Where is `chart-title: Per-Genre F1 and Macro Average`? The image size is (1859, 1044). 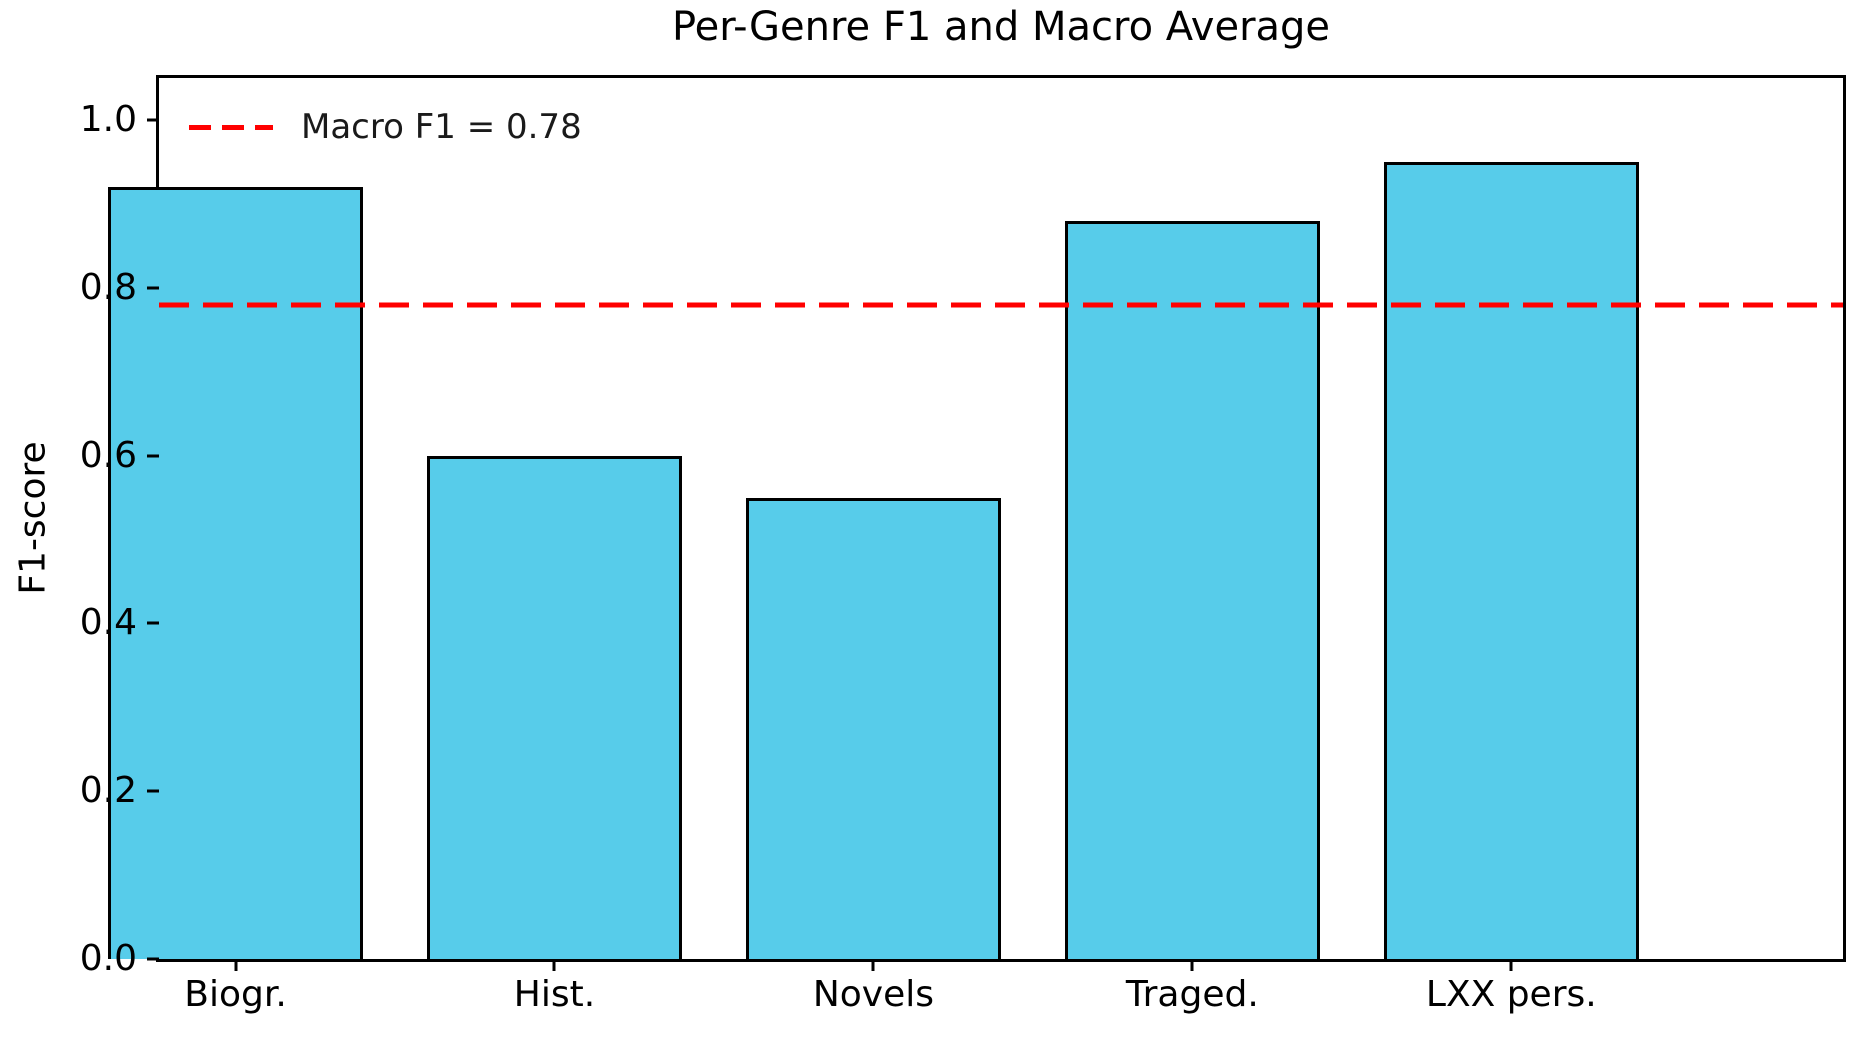
chart-title: Per-Genre F1 and Macro Average is located at coordinates (1001, 27).